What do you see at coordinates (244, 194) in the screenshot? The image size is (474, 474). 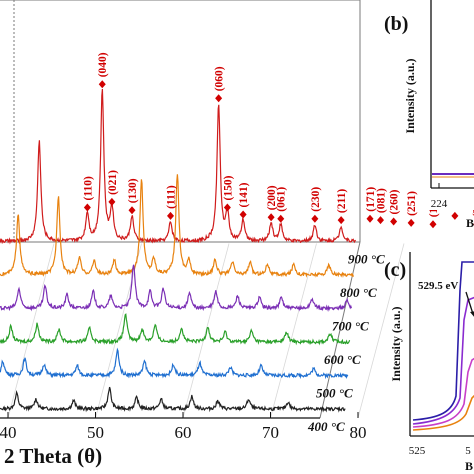 I see `peak-label: (141)` at bounding box center [244, 194].